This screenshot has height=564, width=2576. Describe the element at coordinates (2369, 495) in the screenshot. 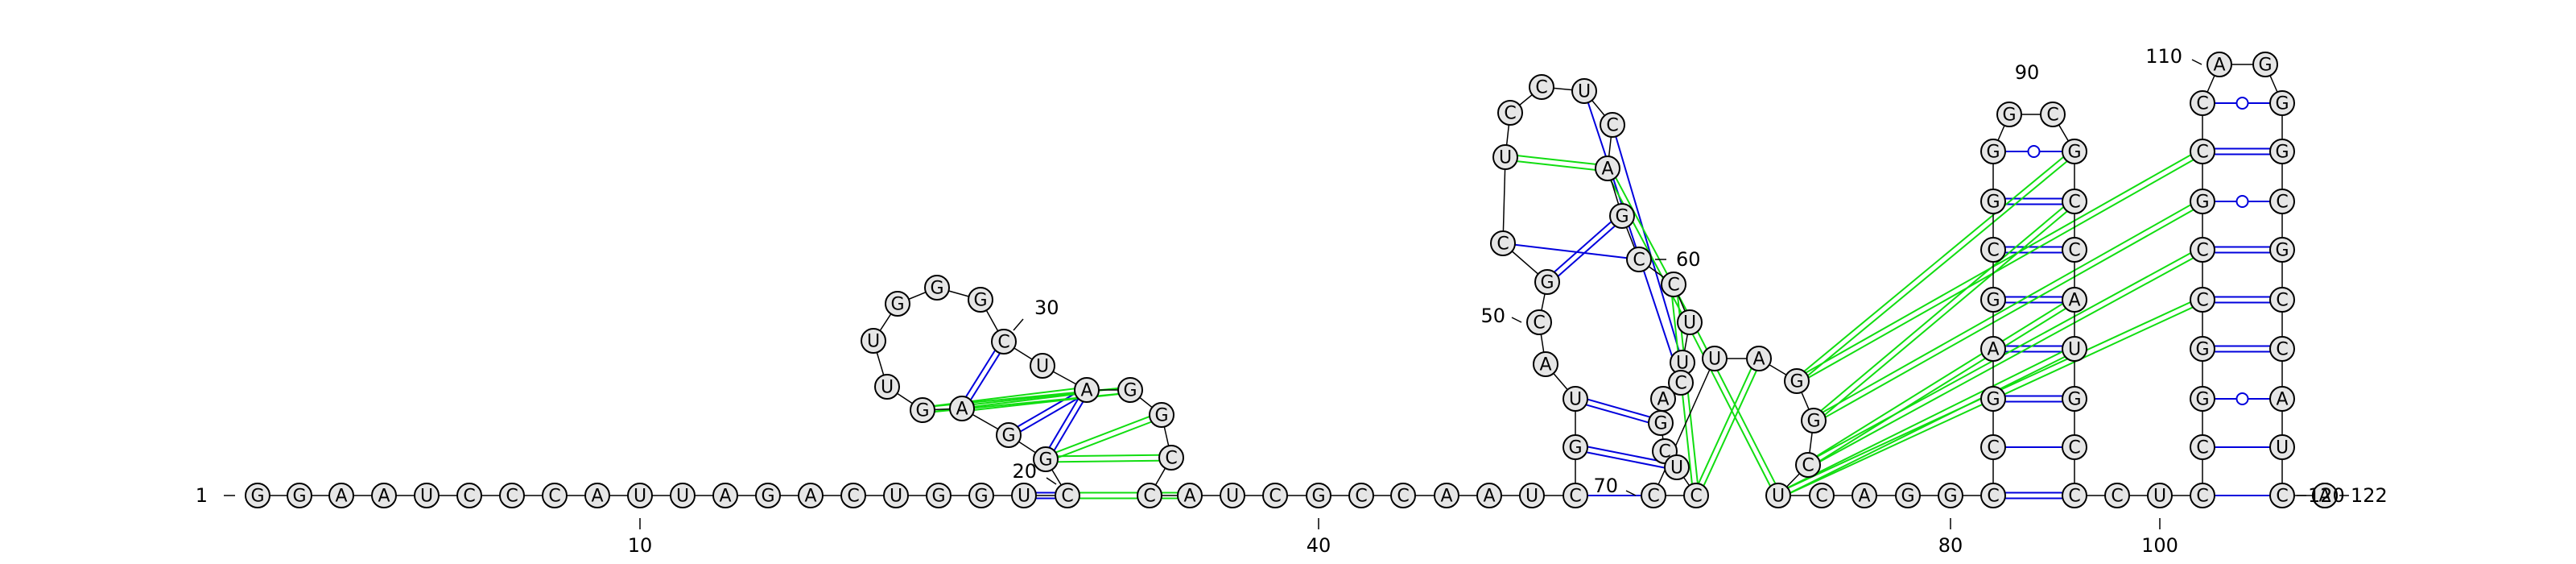

I see `index-label: 122` at that location.